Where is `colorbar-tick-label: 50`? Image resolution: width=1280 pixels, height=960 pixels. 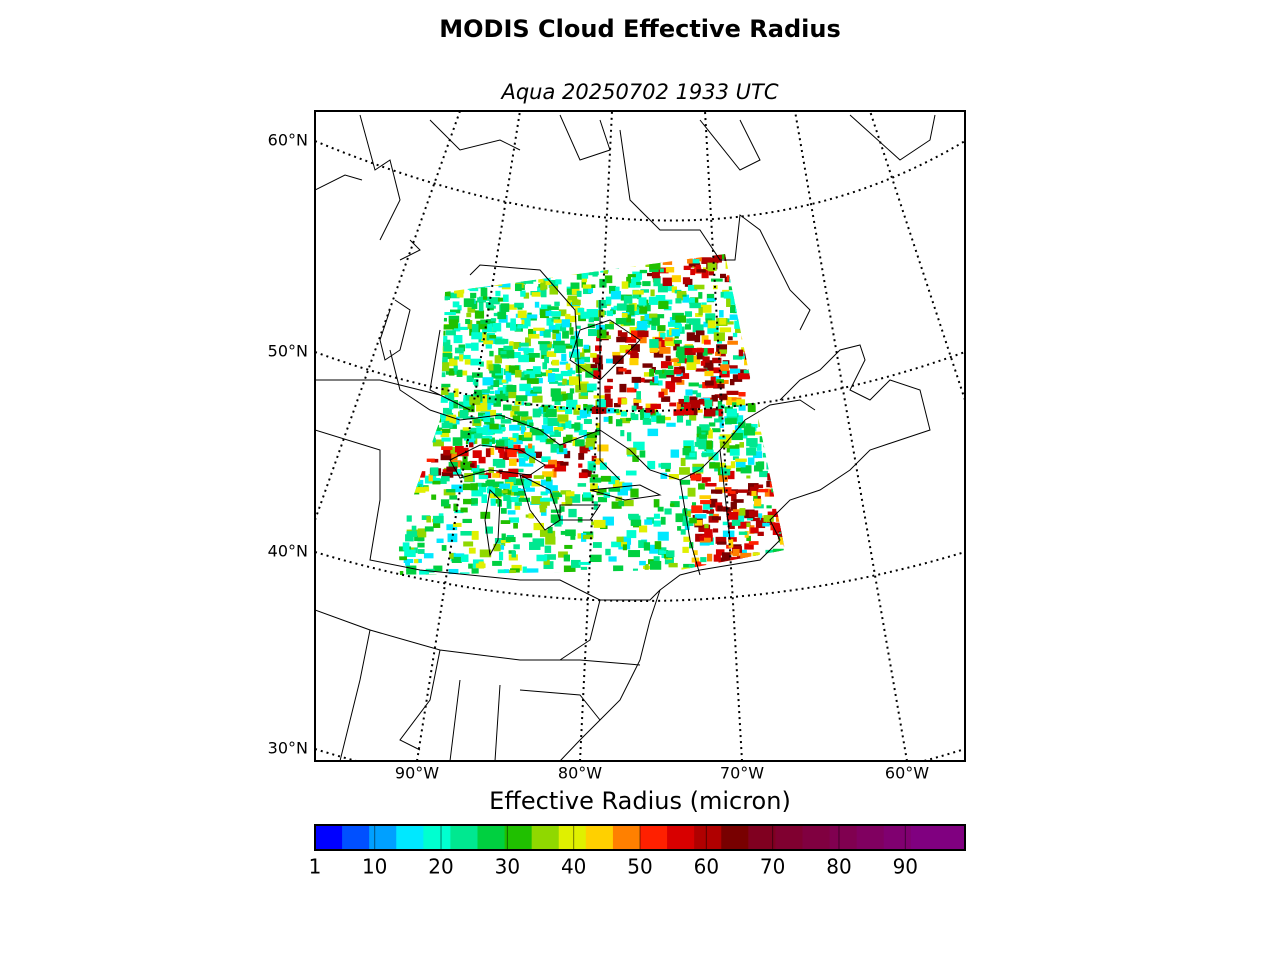
colorbar-tick-label: 50 is located at coordinates (639, 867).